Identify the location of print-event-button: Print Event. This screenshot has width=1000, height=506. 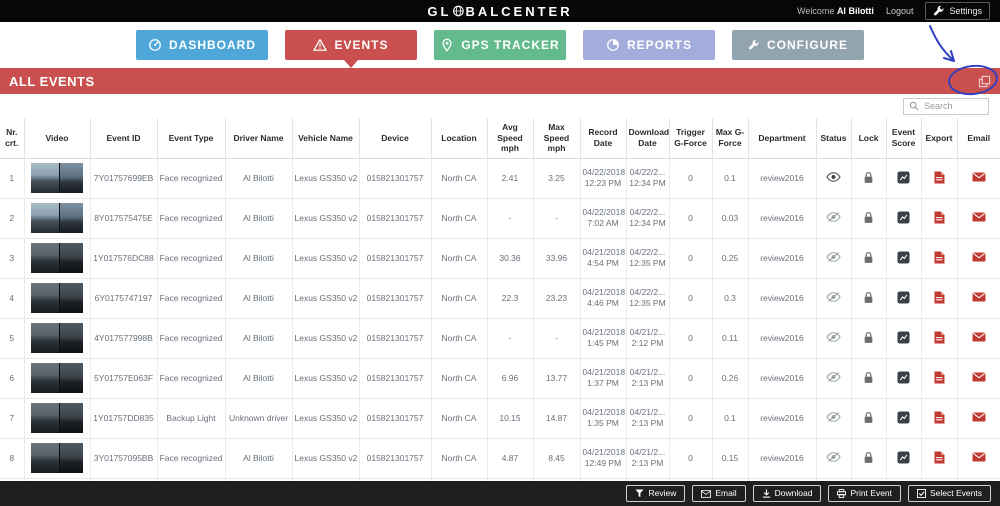
(865, 493).